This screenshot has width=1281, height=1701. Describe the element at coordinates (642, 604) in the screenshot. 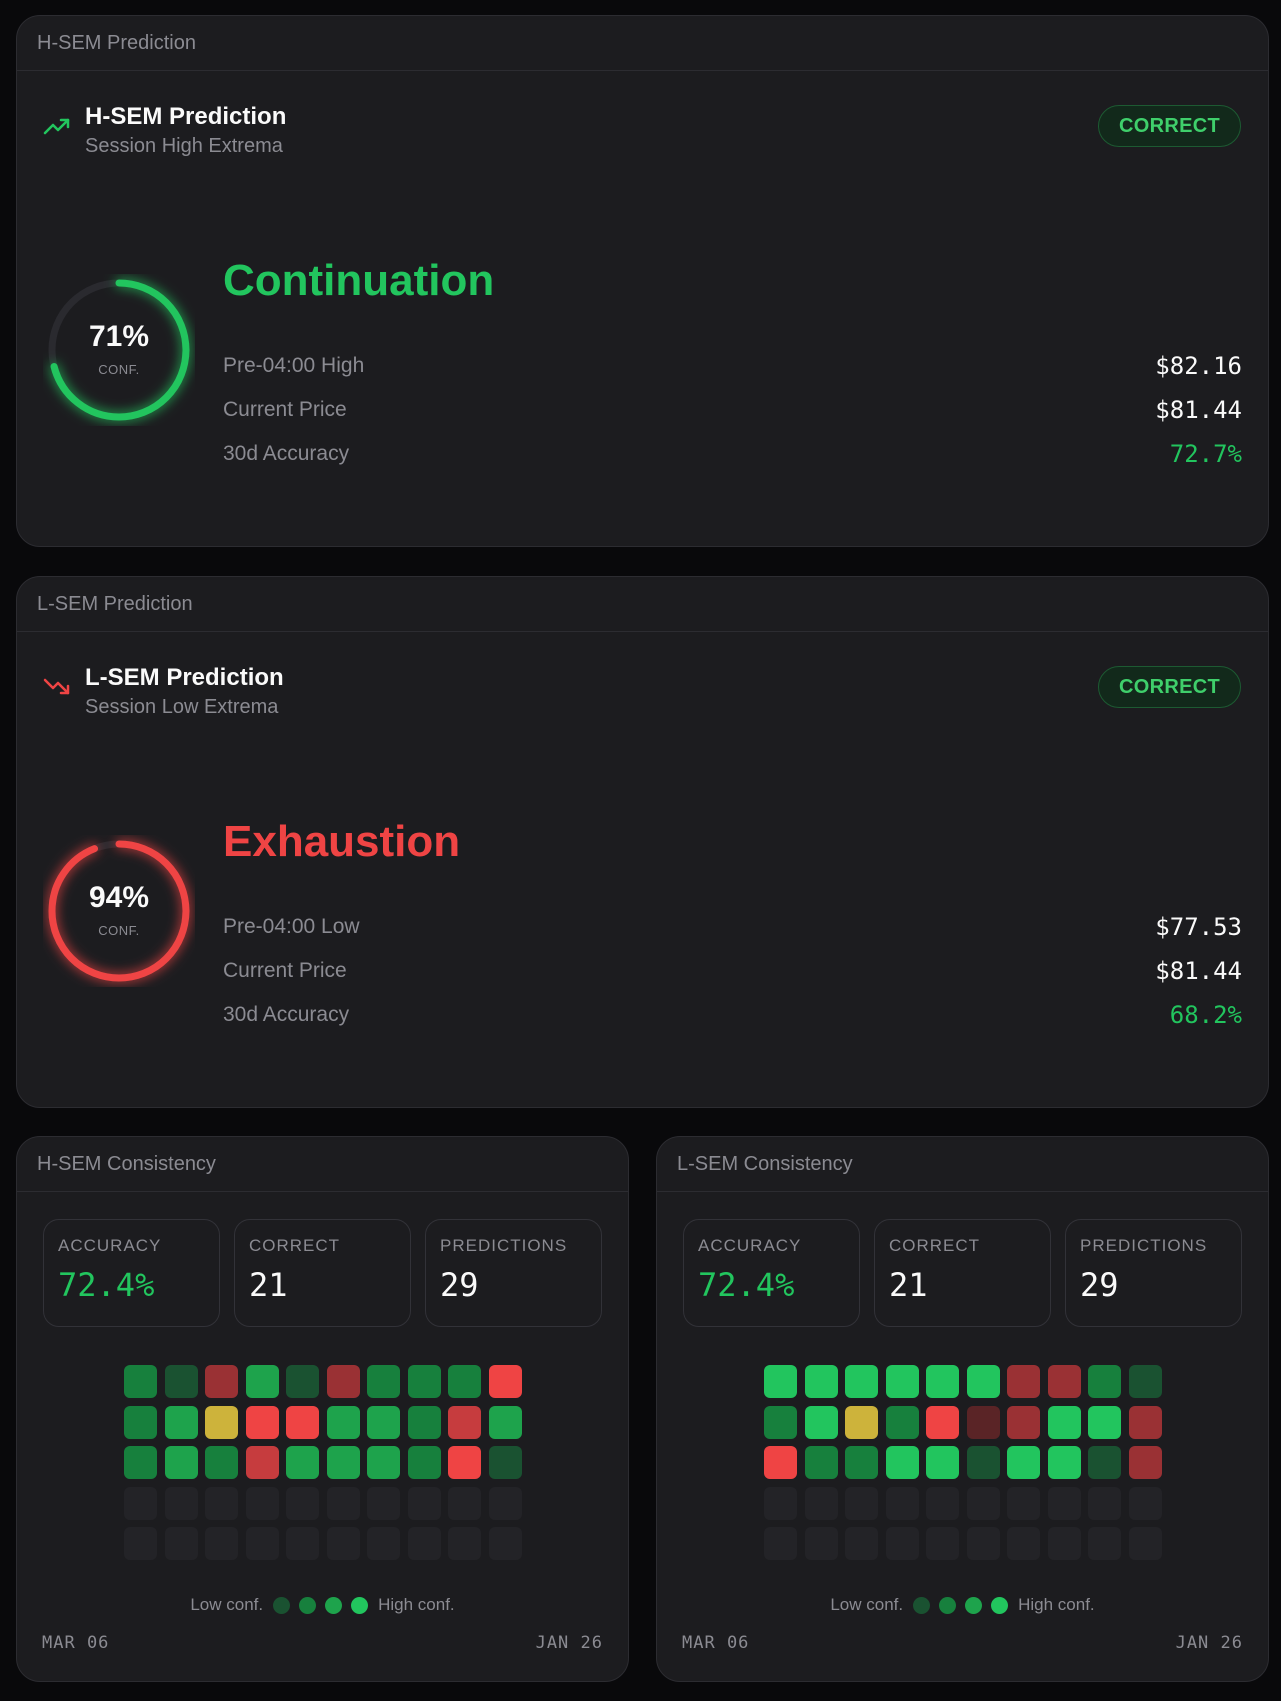

I see `panel-header: L-SEM Prediction` at that location.